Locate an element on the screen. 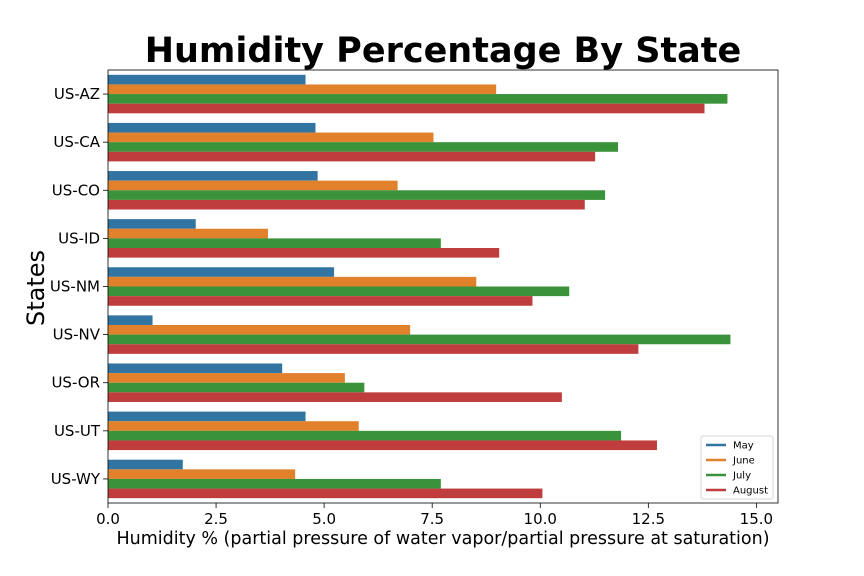 The width and height of the screenshot is (864, 576). bar-us-nv-june is located at coordinates (259, 329).